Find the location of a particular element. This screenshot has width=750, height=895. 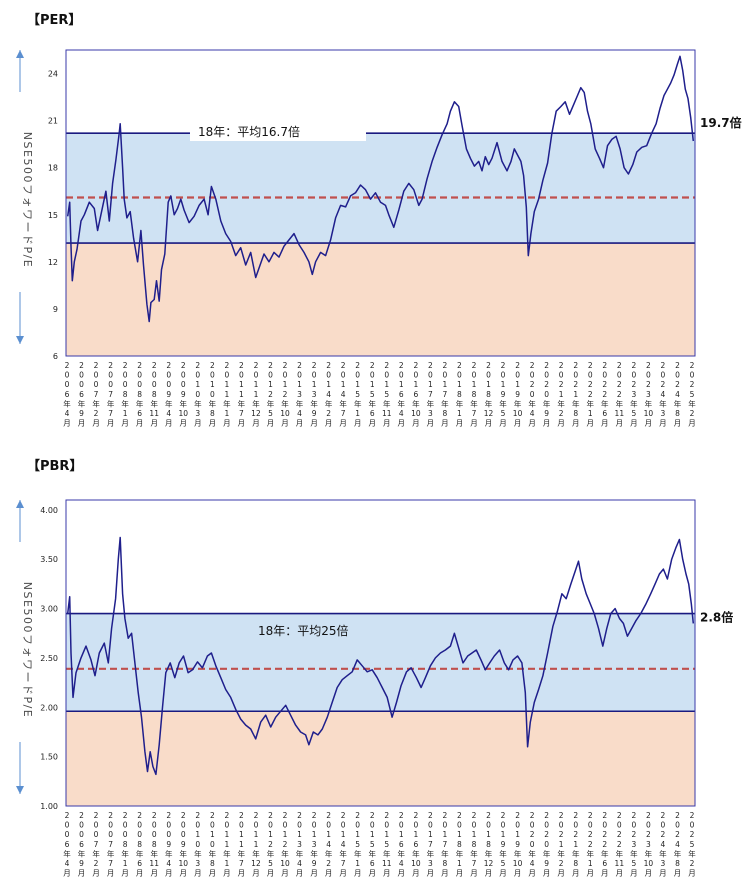

per-region-below is located at coordinates (380, 299).